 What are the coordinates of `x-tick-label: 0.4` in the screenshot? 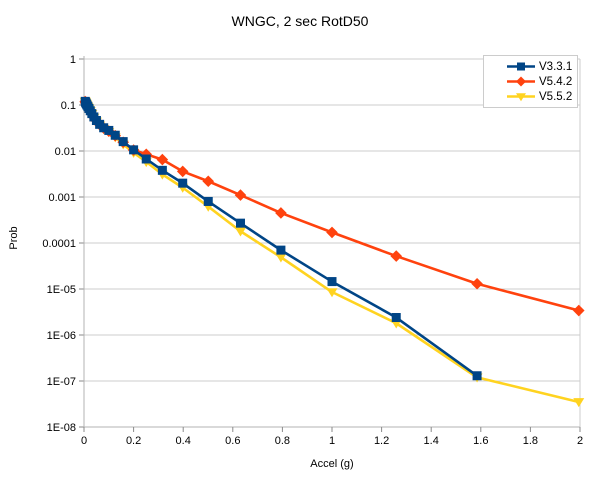 It's located at (183, 441).